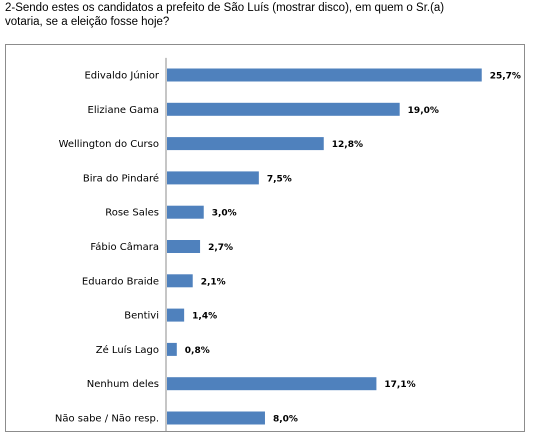  Describe the element at coordinates (107, 419) in the screenshot. I see `category-label: Não sabe / Não resp.` at that location.